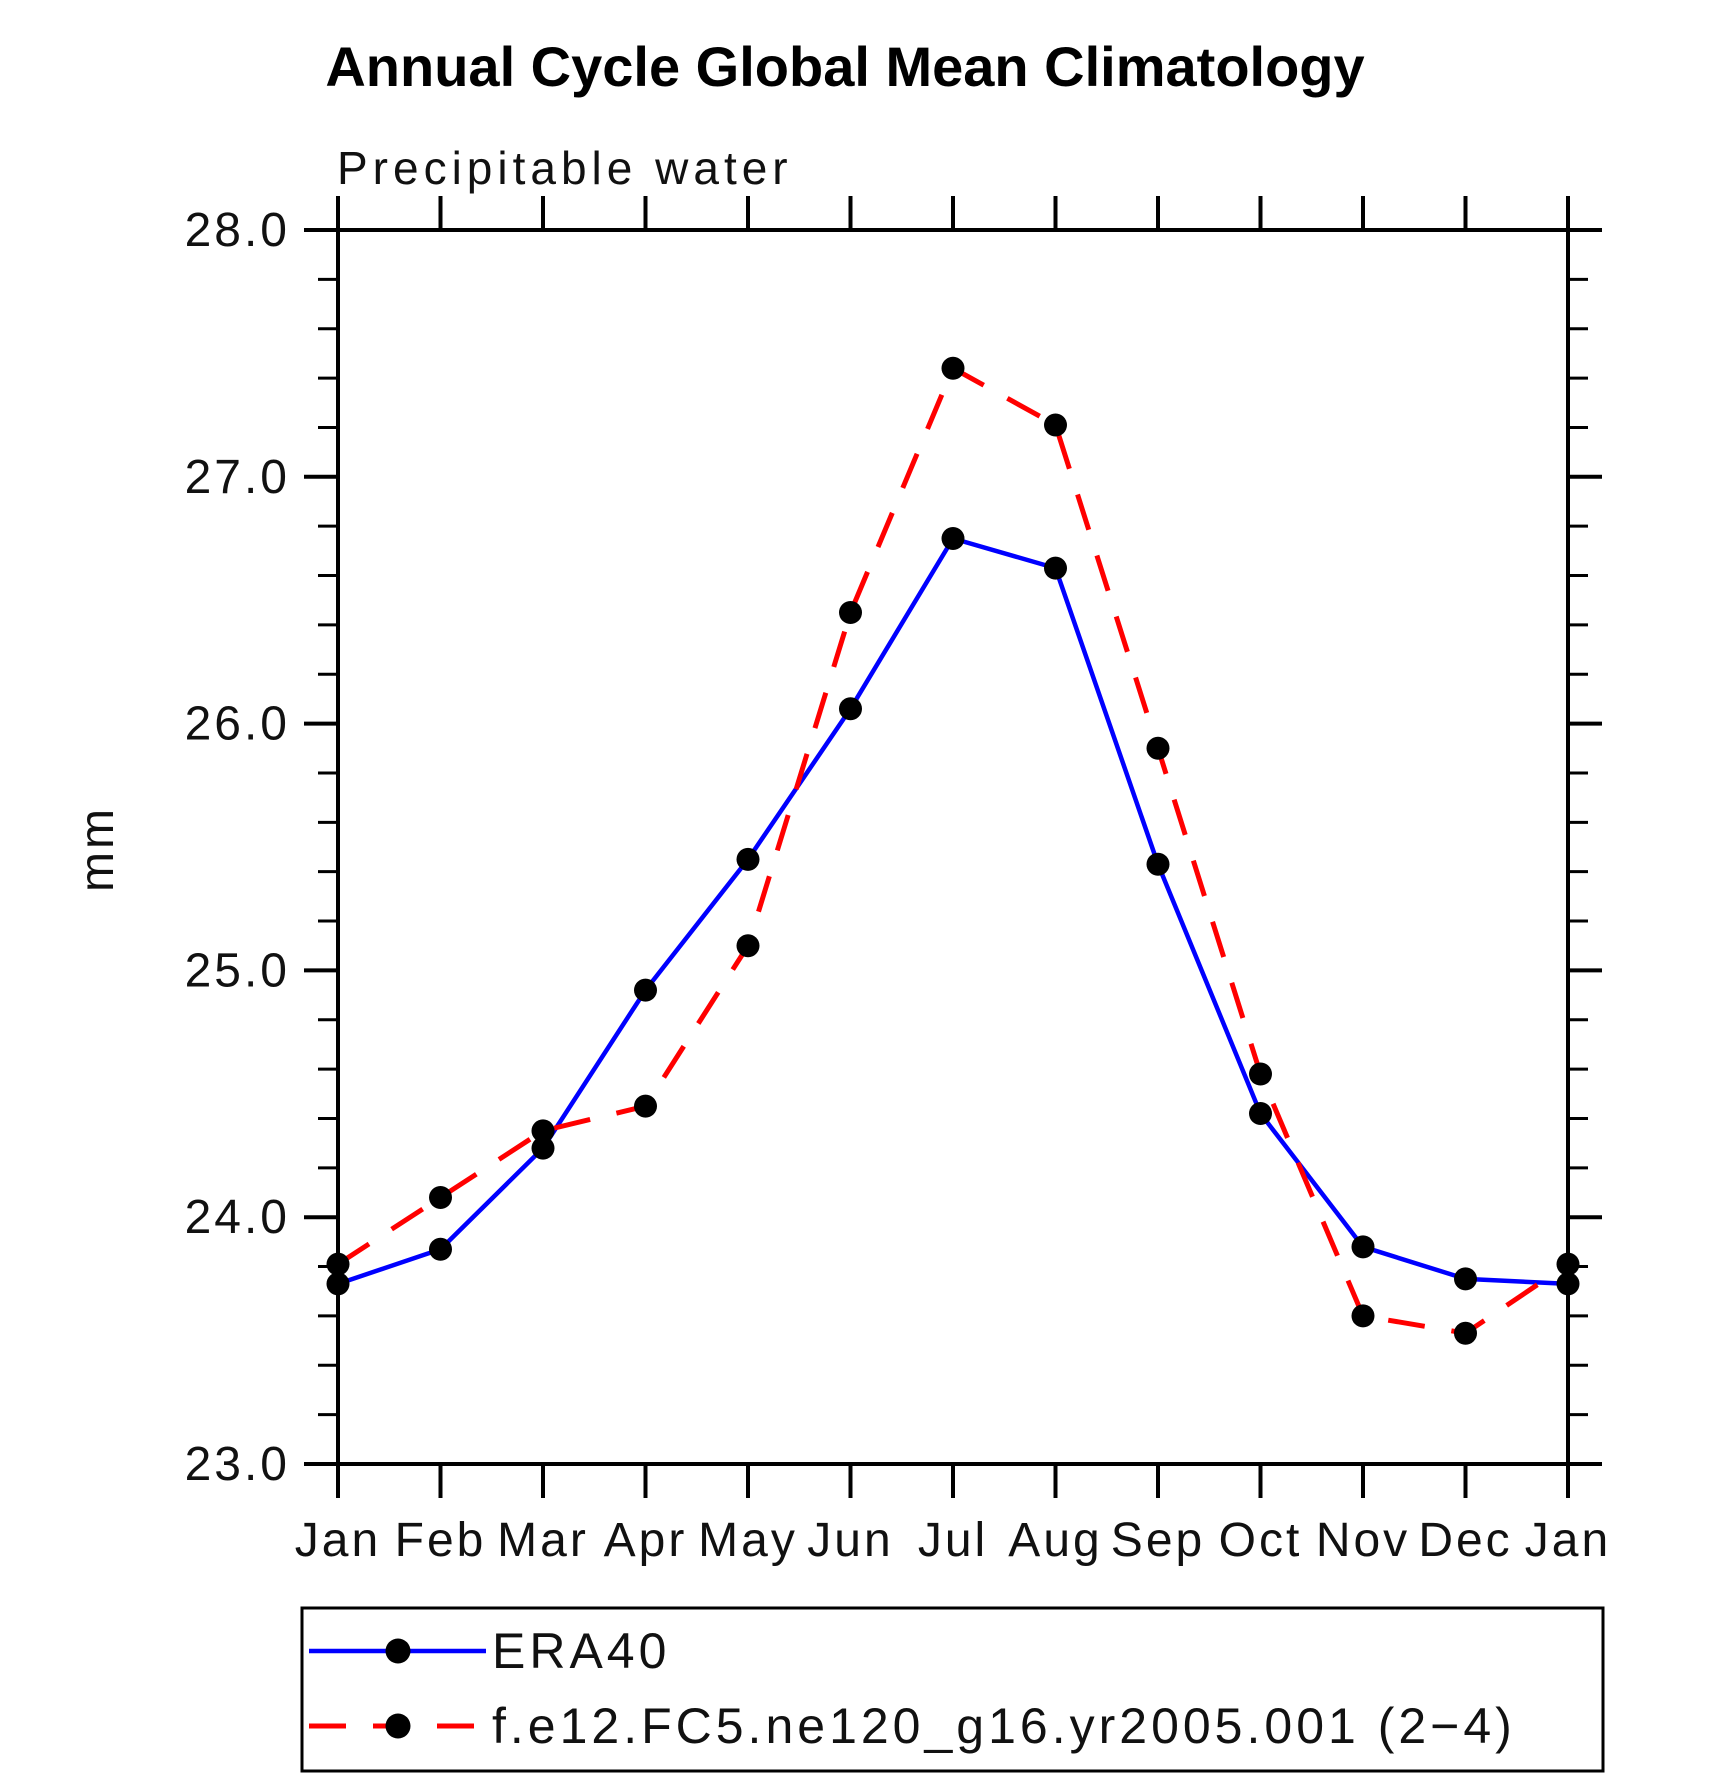 This screenshot has width=1710, height=1778. What do you see at coordinates (237, 1464) in the screenshot?
I see `y-tick-label: 23.0` at bounding box center [237, 1464].